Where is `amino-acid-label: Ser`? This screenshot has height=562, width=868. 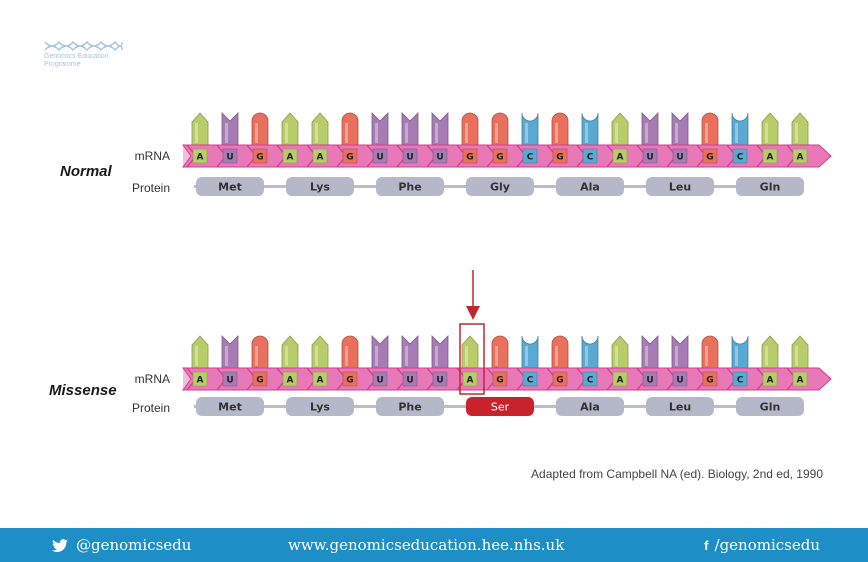
amino-acid-label: Ser is located at coordinates (500, 407).